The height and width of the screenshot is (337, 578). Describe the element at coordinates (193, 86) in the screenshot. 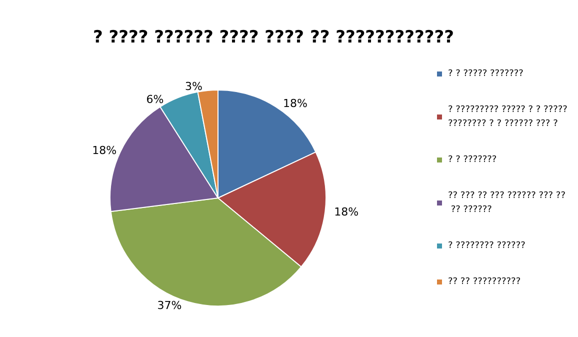

I see `data-label: 3%` at that location.